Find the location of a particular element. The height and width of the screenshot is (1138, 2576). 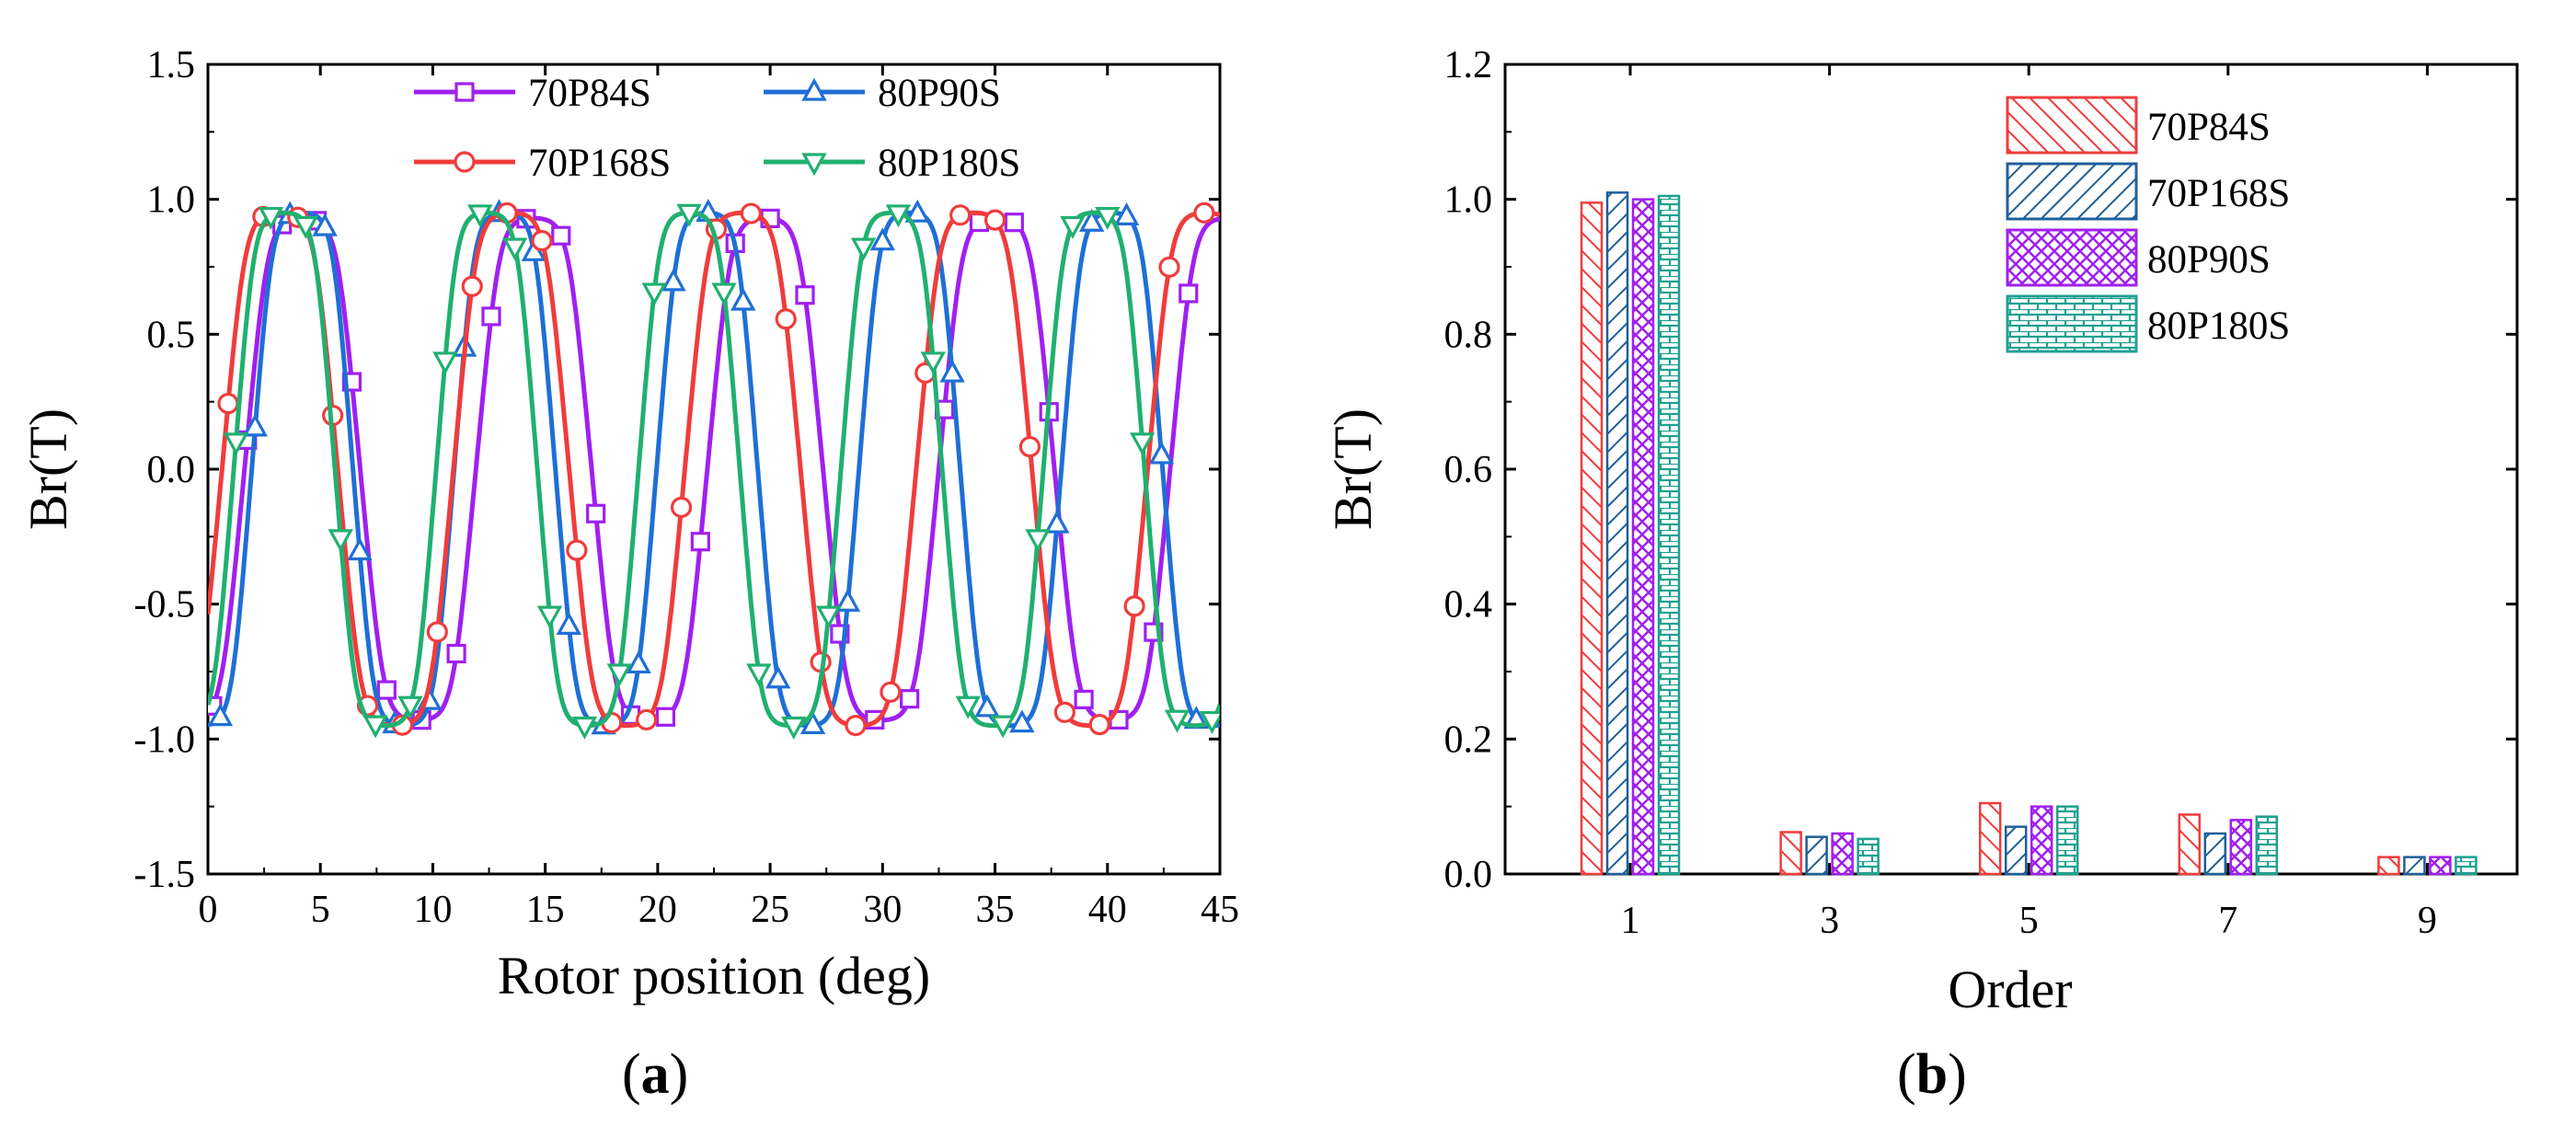

panel-a-ytick-label: -0.5 is located at coordinates (165, 605).